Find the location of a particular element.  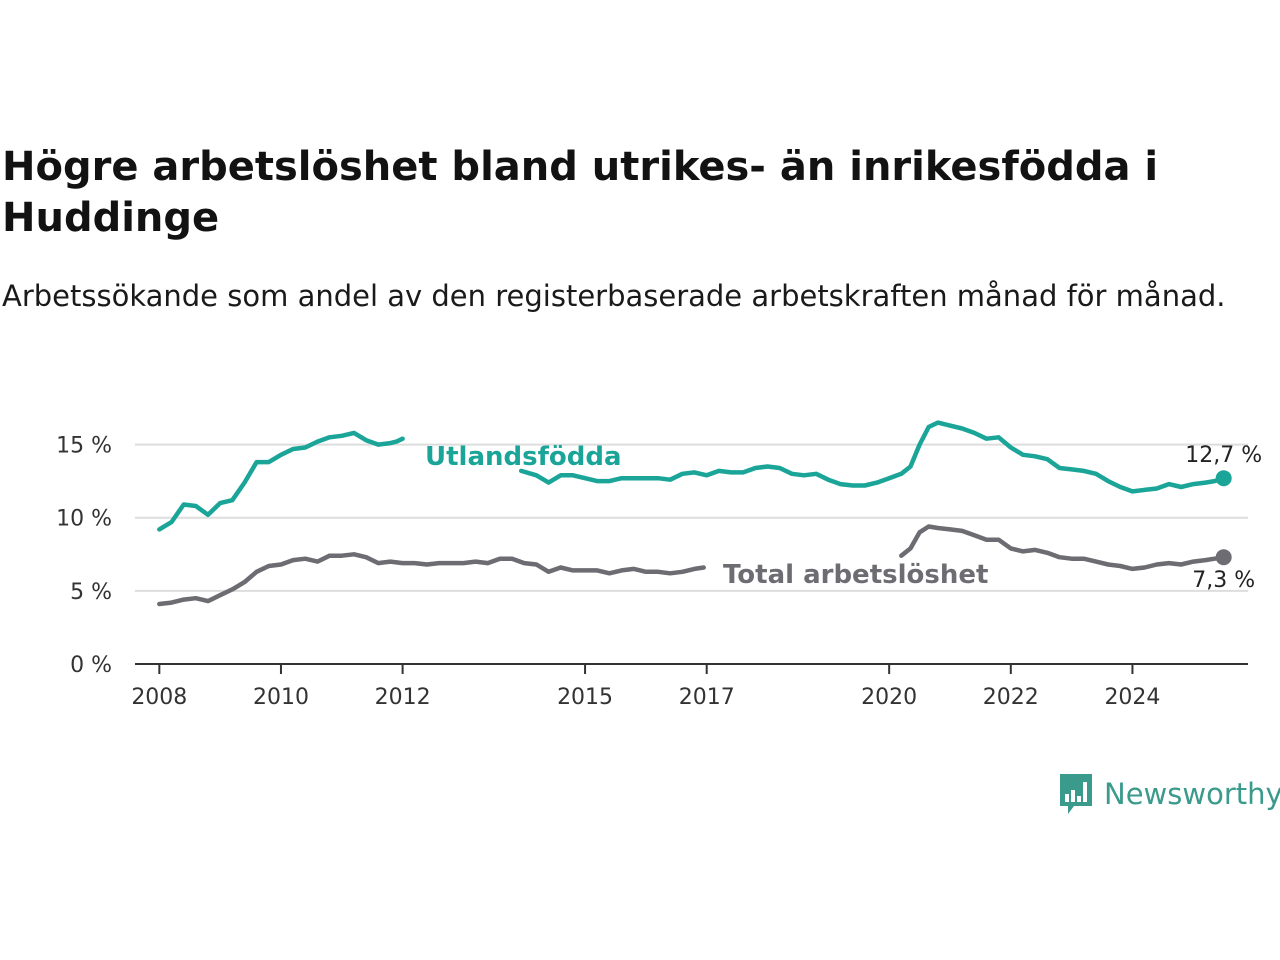

x-tick-label: 2008 is located at coordinates (159, 697).